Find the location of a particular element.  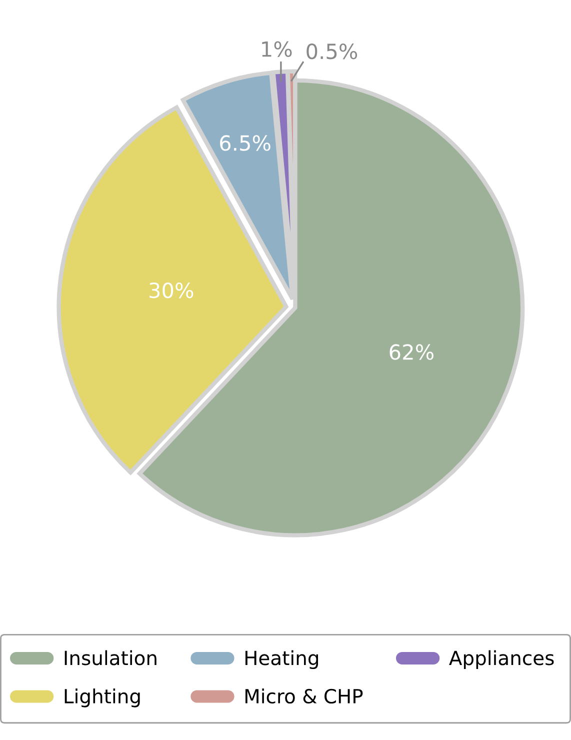

legend-label: Heating is located at coordinates (281, 660).